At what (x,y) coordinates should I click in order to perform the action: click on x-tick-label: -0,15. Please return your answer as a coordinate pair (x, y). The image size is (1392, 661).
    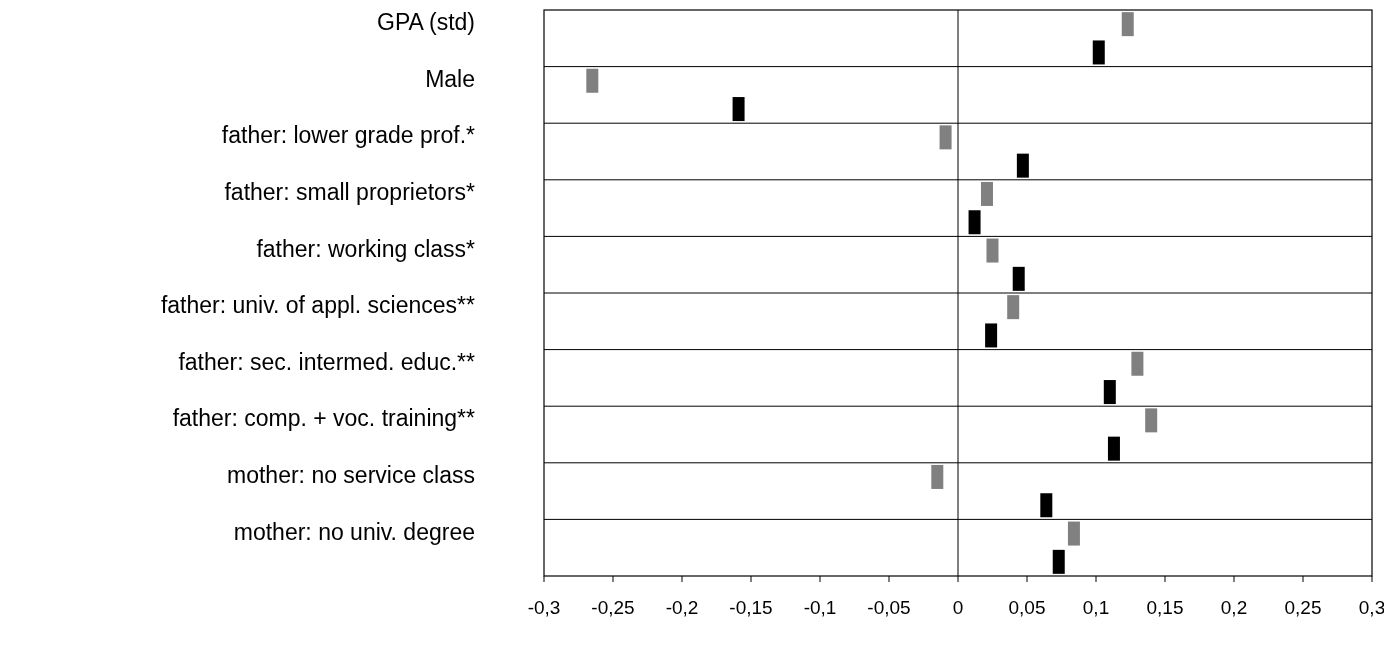
    Looking at the image, I should click on (751, 607).